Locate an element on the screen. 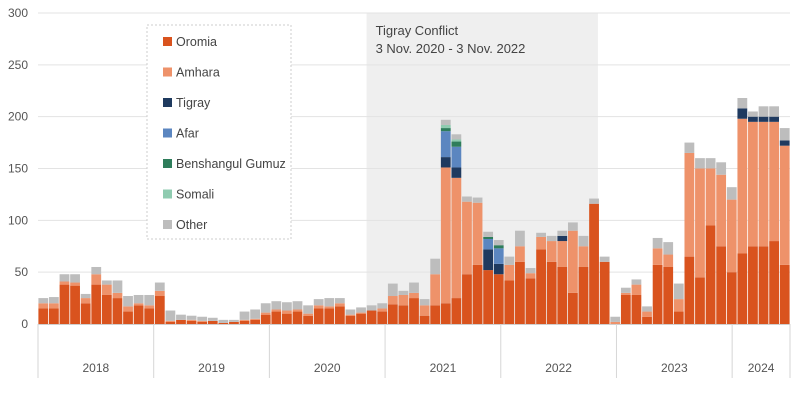 Image resolution: width=800 pixels, height=415 pixels. y-tick-label: 50 is located at coordinates (22, 272).